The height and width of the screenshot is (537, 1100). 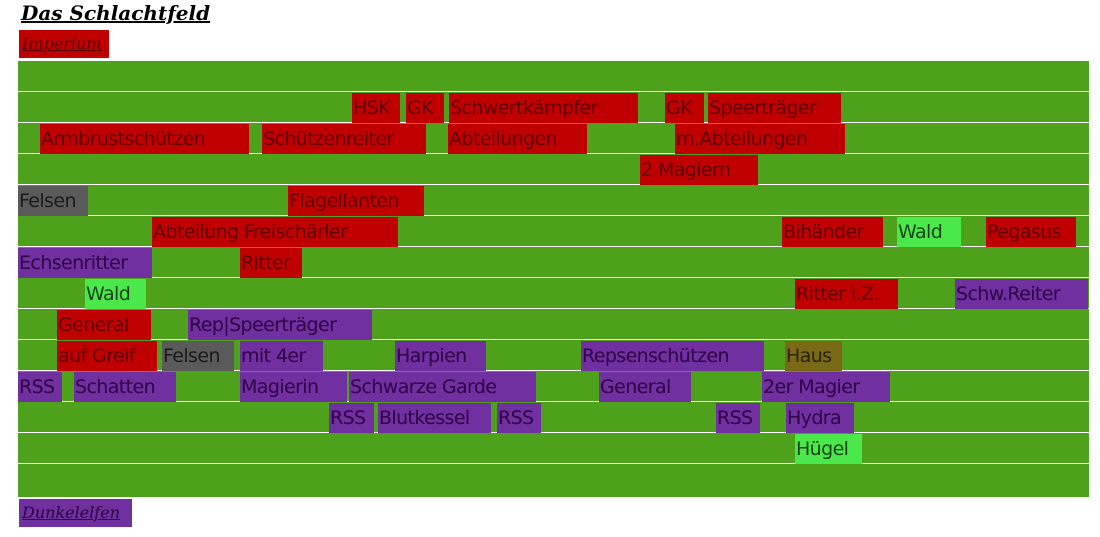 What do you see at coordinates (344, 139) in the screenshot?
I see `unit-schuetzenreiter: Schützenreiter` at bounding box center [344, 139].